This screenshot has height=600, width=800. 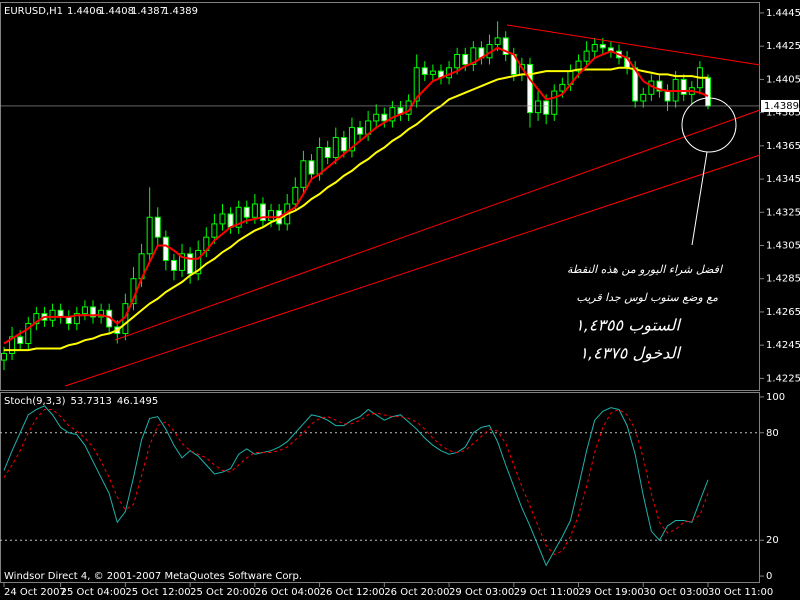 What do you see at coordinates (35, 592) in the screenshot?
I see `x-tick-label: 24 Oct 2007` at bounding box center [35, 592].